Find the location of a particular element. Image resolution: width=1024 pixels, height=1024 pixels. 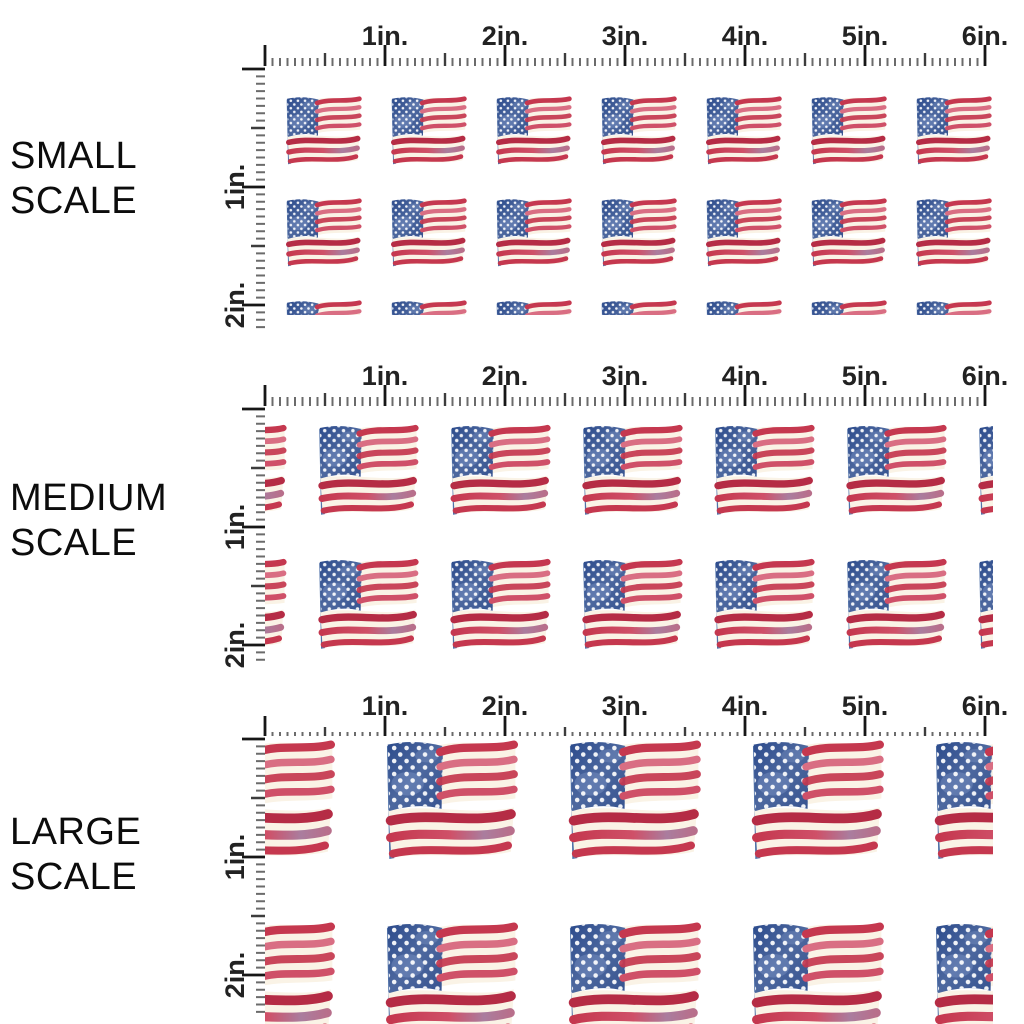

scale-label-line1: SMALL is located at coordinates (74, 156).